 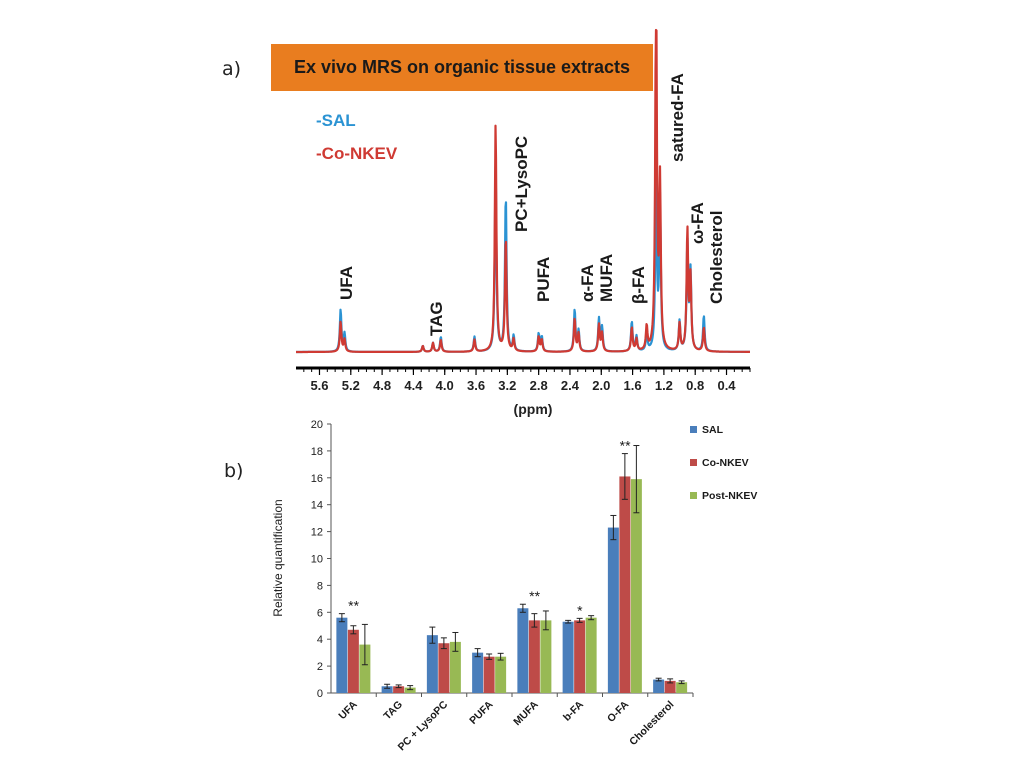 I want to click on x-axis-title: (ppm), so click(x=533, y=409).